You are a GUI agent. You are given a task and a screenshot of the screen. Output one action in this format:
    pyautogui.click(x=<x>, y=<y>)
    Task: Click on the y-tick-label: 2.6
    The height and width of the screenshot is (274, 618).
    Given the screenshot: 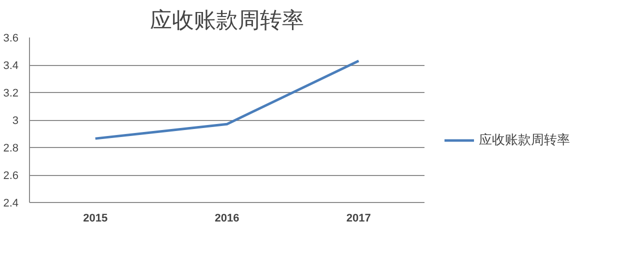 What is the action you would take?
    pyautogui.click(x=11, y=176)
    